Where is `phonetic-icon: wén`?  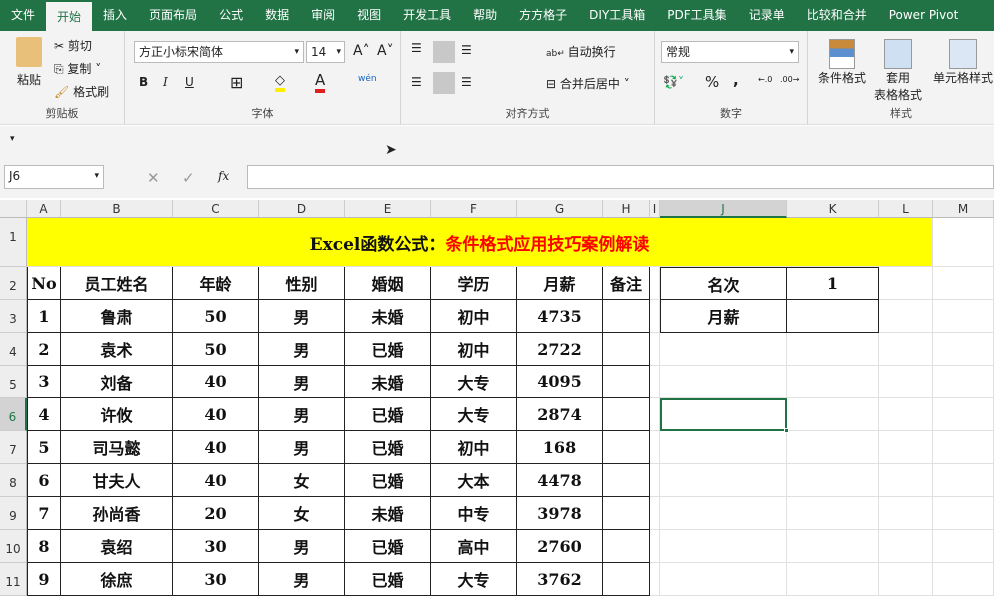
phonetic-icon: wén is located at coordinates (367, 79).